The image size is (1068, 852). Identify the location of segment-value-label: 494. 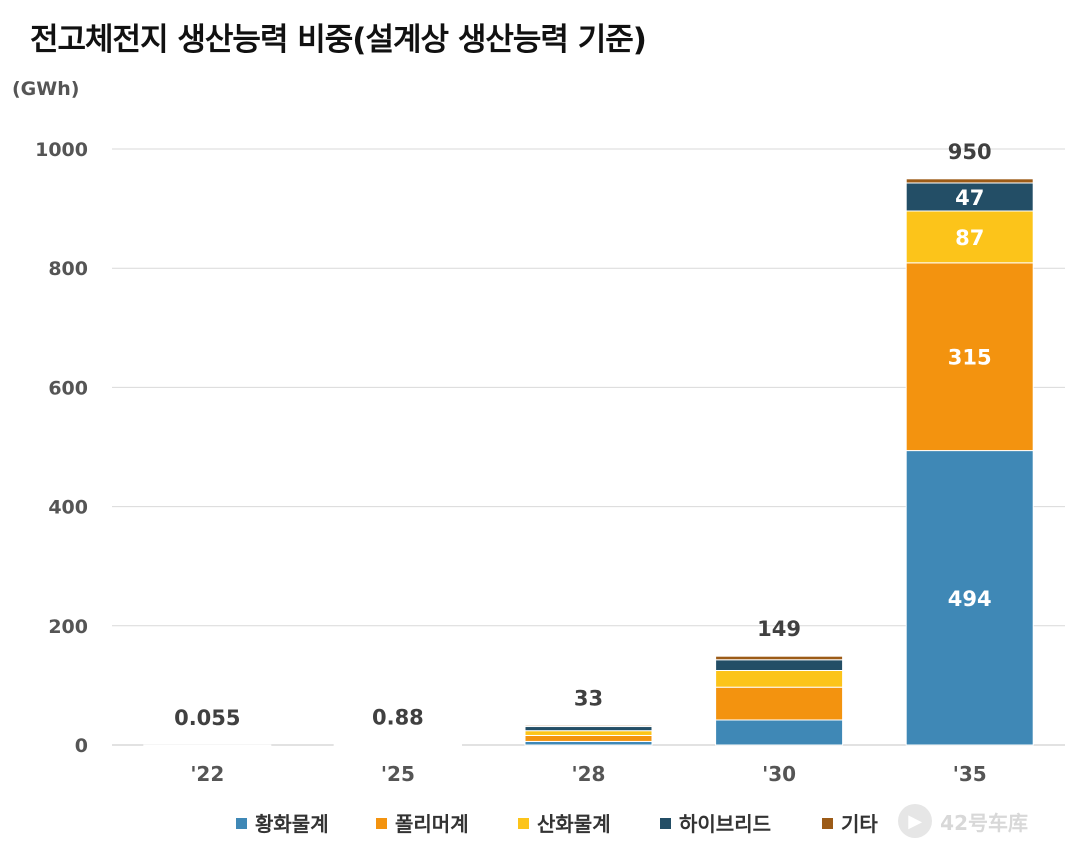
(970, 599).